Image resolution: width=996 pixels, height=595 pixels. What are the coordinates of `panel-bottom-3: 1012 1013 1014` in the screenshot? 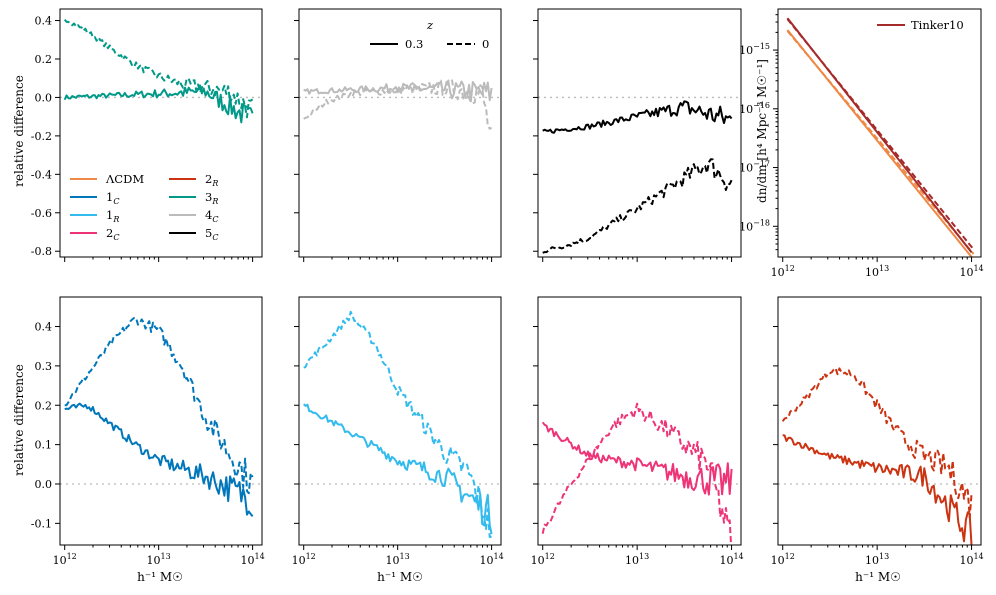 It's located at (637, 431).